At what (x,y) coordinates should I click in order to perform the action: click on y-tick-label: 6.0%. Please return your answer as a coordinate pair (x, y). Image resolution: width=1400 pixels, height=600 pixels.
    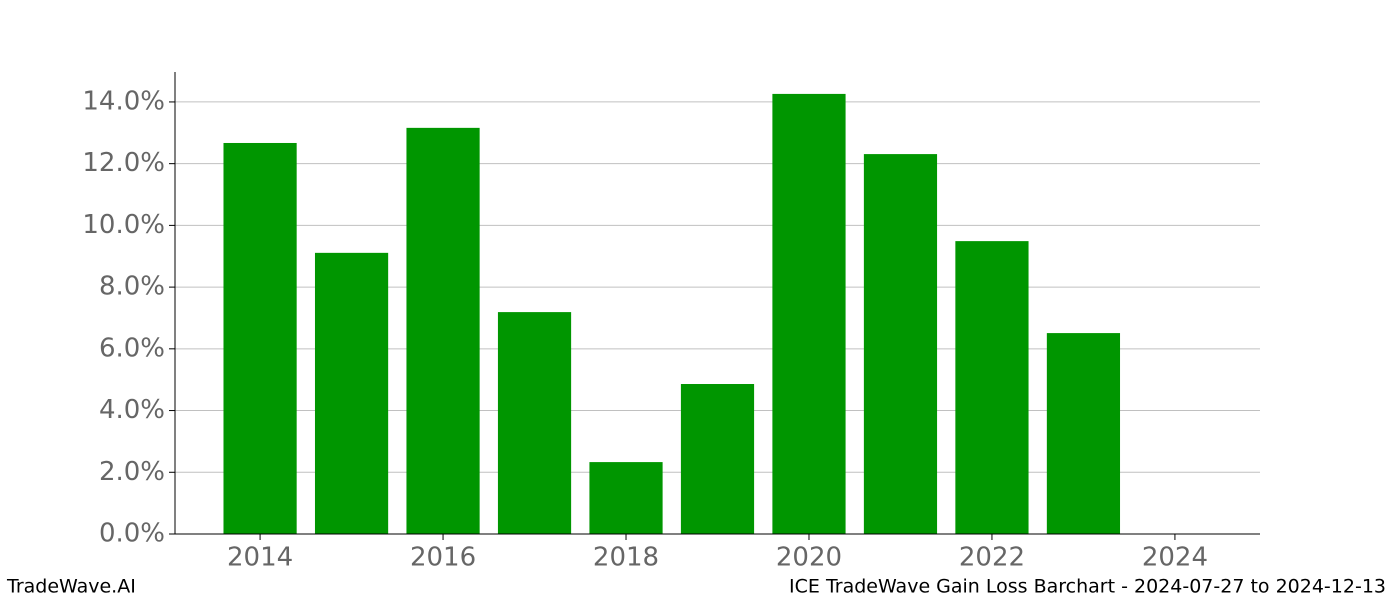
    Looking at the image, I should click on (132, 348).